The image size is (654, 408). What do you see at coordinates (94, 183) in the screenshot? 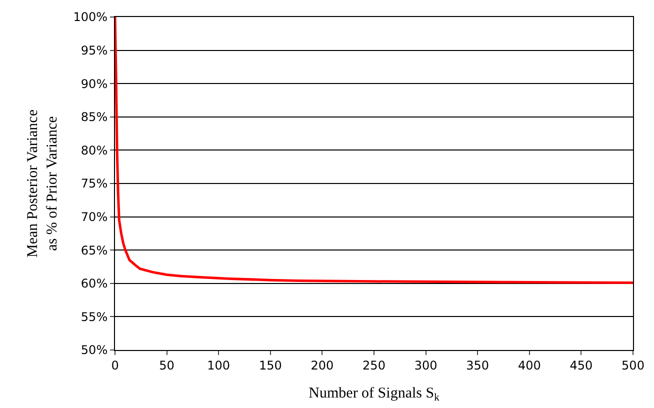
I see `y-tick-label: 75%` at bounding box center [94, 183].